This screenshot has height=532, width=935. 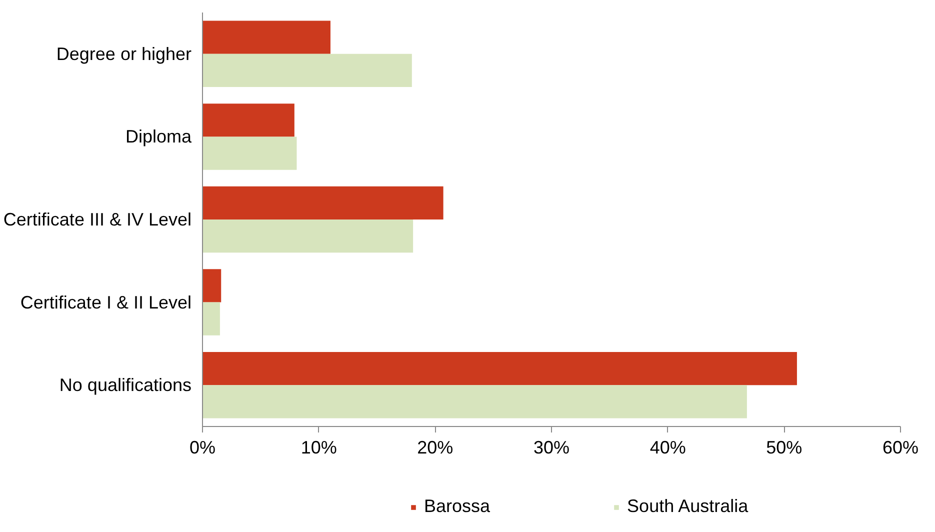 I want to click on x-tick-label: 50%, so click(x=784, y=448).